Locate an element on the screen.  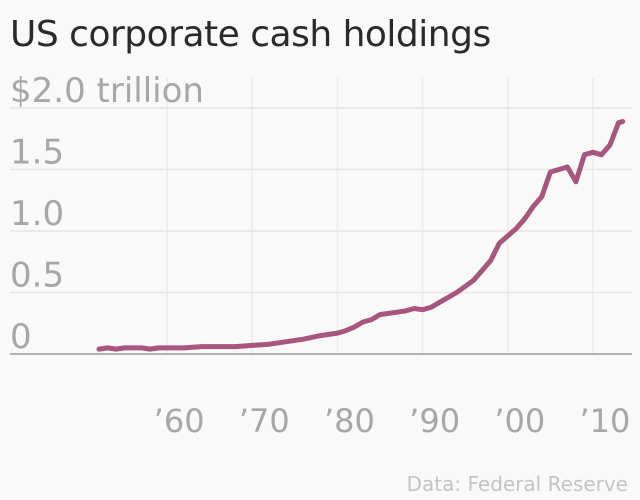
y-tick-label: 0 is located at coordinates (21, 337).